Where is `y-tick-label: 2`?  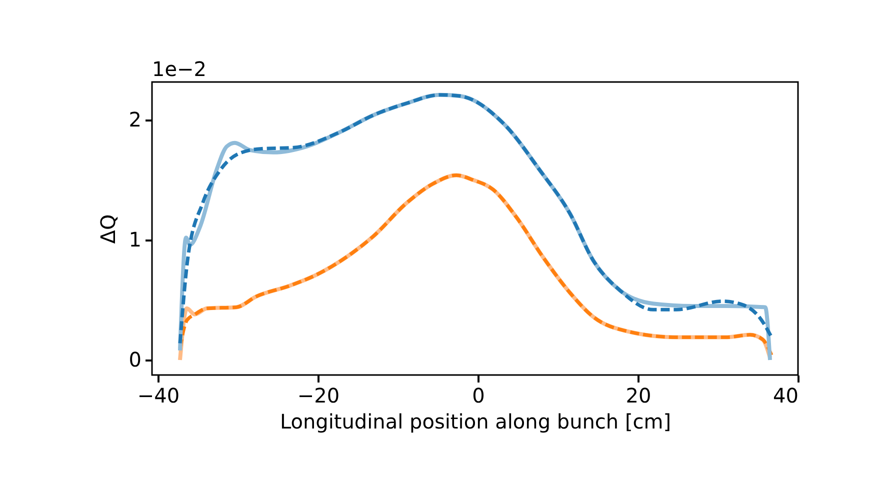 y-tick-label: 2 is located at coordinates (135, 120).